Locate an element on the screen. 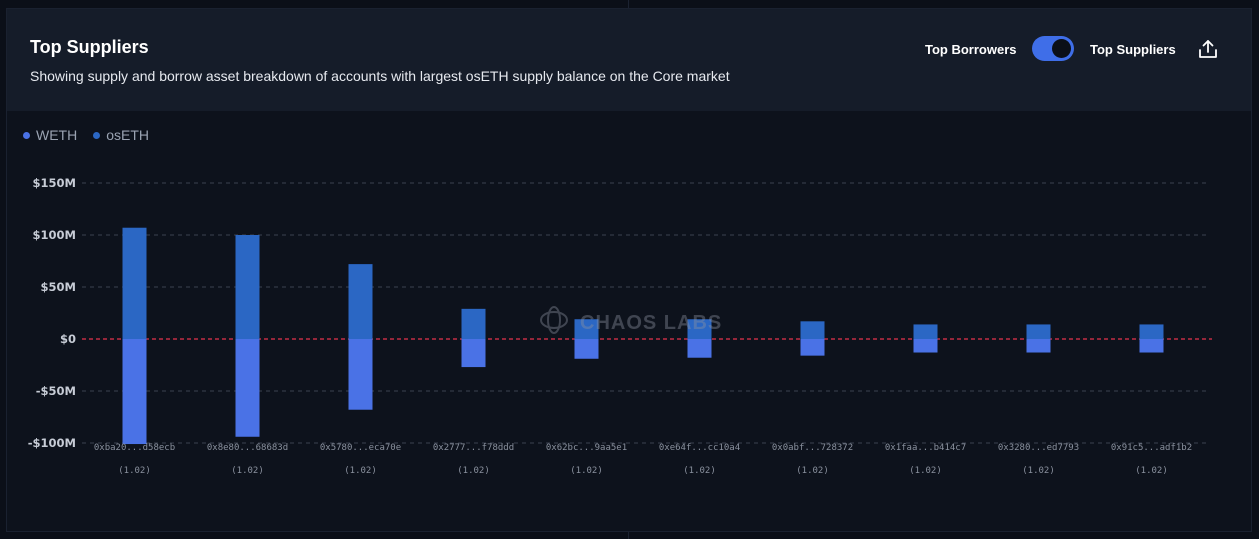 The height and width of the screenshot is (539, 1259). chaos-labs-logo-icon is located at coordinates (554, 320).